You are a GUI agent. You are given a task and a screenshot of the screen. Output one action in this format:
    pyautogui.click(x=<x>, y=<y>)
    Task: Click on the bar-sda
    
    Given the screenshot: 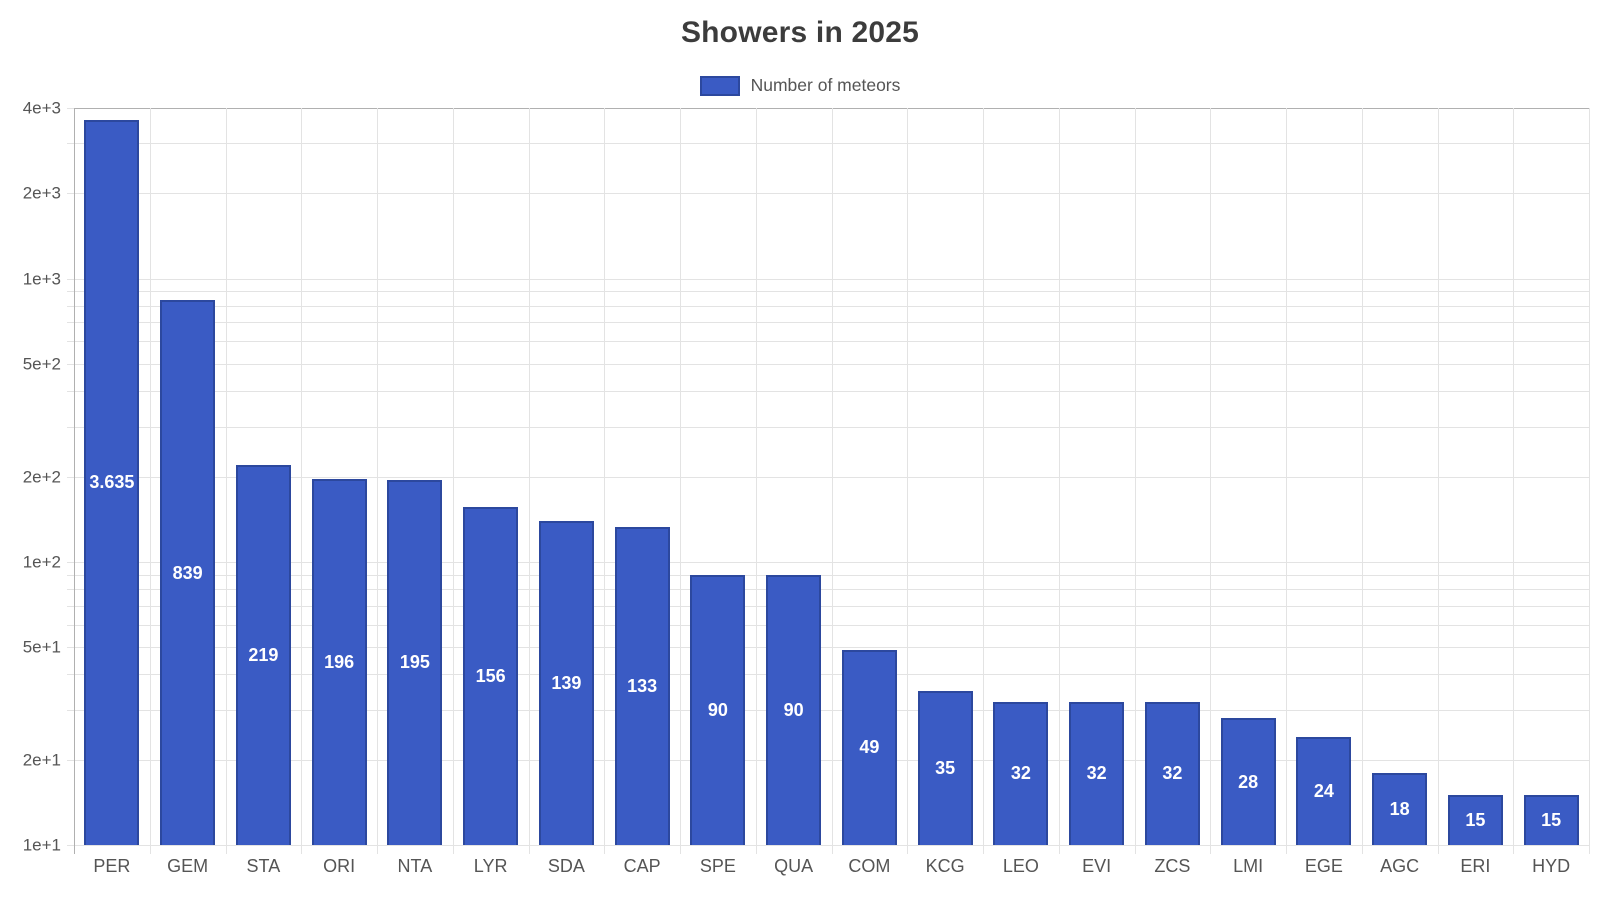 What is the action you would take?
    pyautogui.click(x=566, y=683)
    